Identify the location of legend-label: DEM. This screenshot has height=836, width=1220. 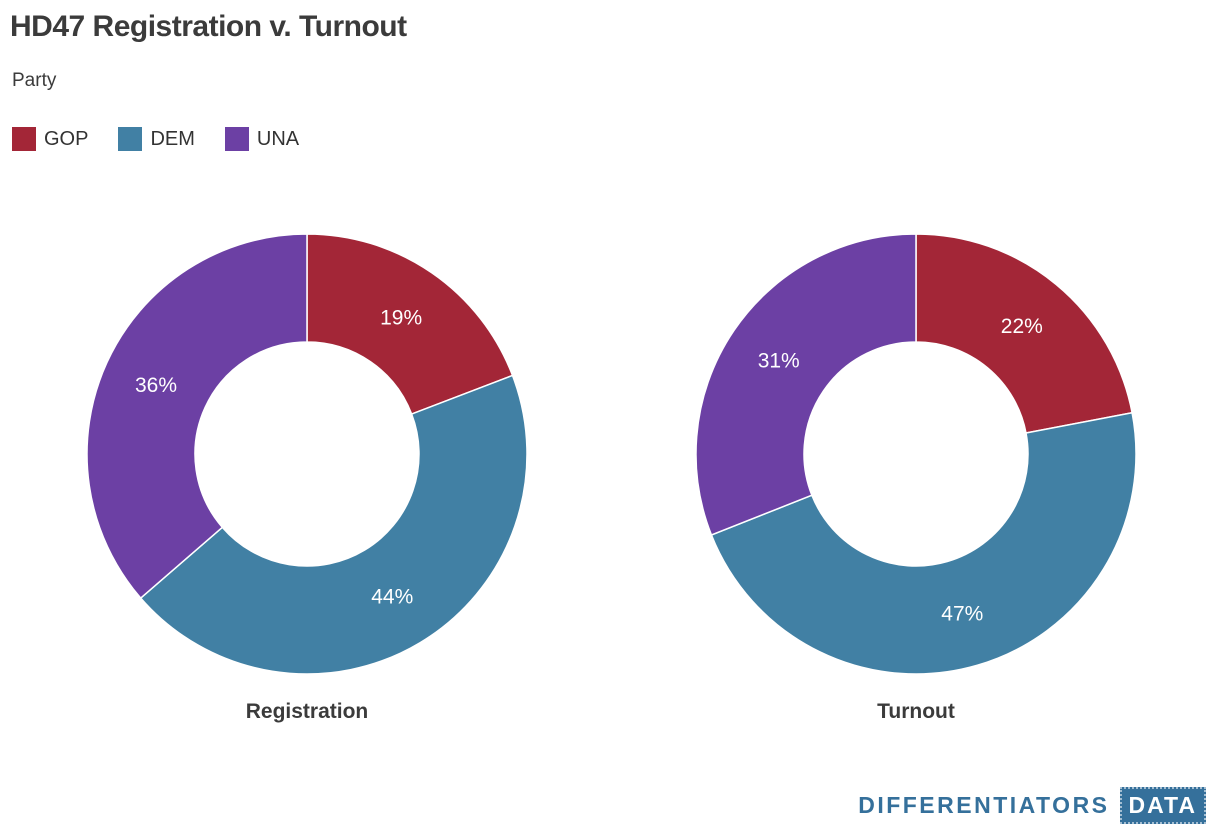
(172, 138).